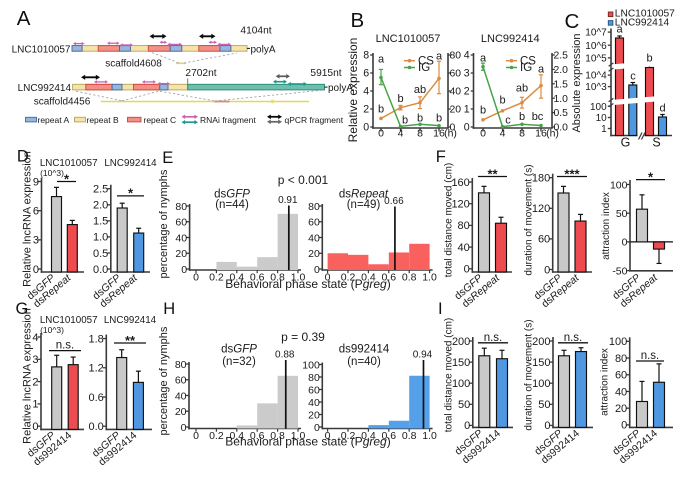  Describe the element at coordinates (619, 271) in the screenshot. I see `svg-text: -50` at that location.